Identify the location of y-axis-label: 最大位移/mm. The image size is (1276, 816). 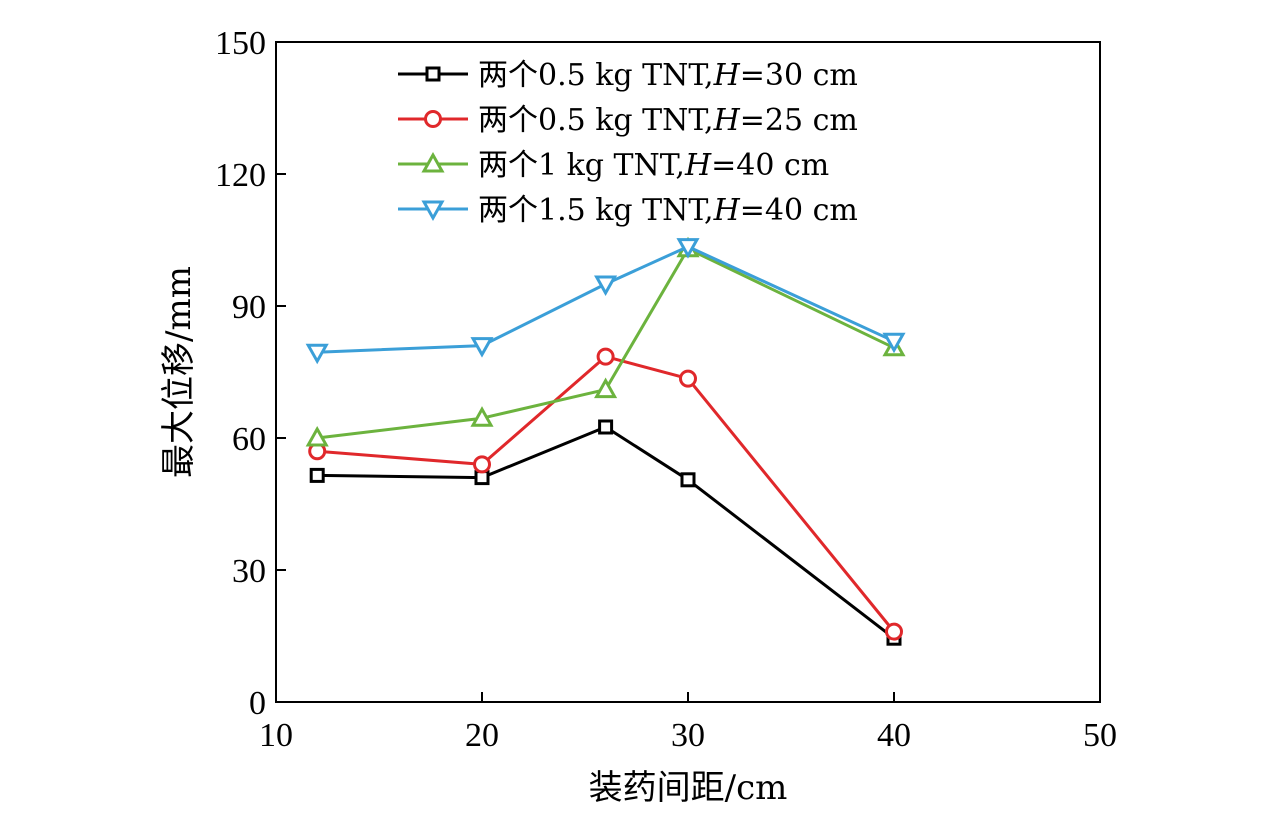
(179, 372).